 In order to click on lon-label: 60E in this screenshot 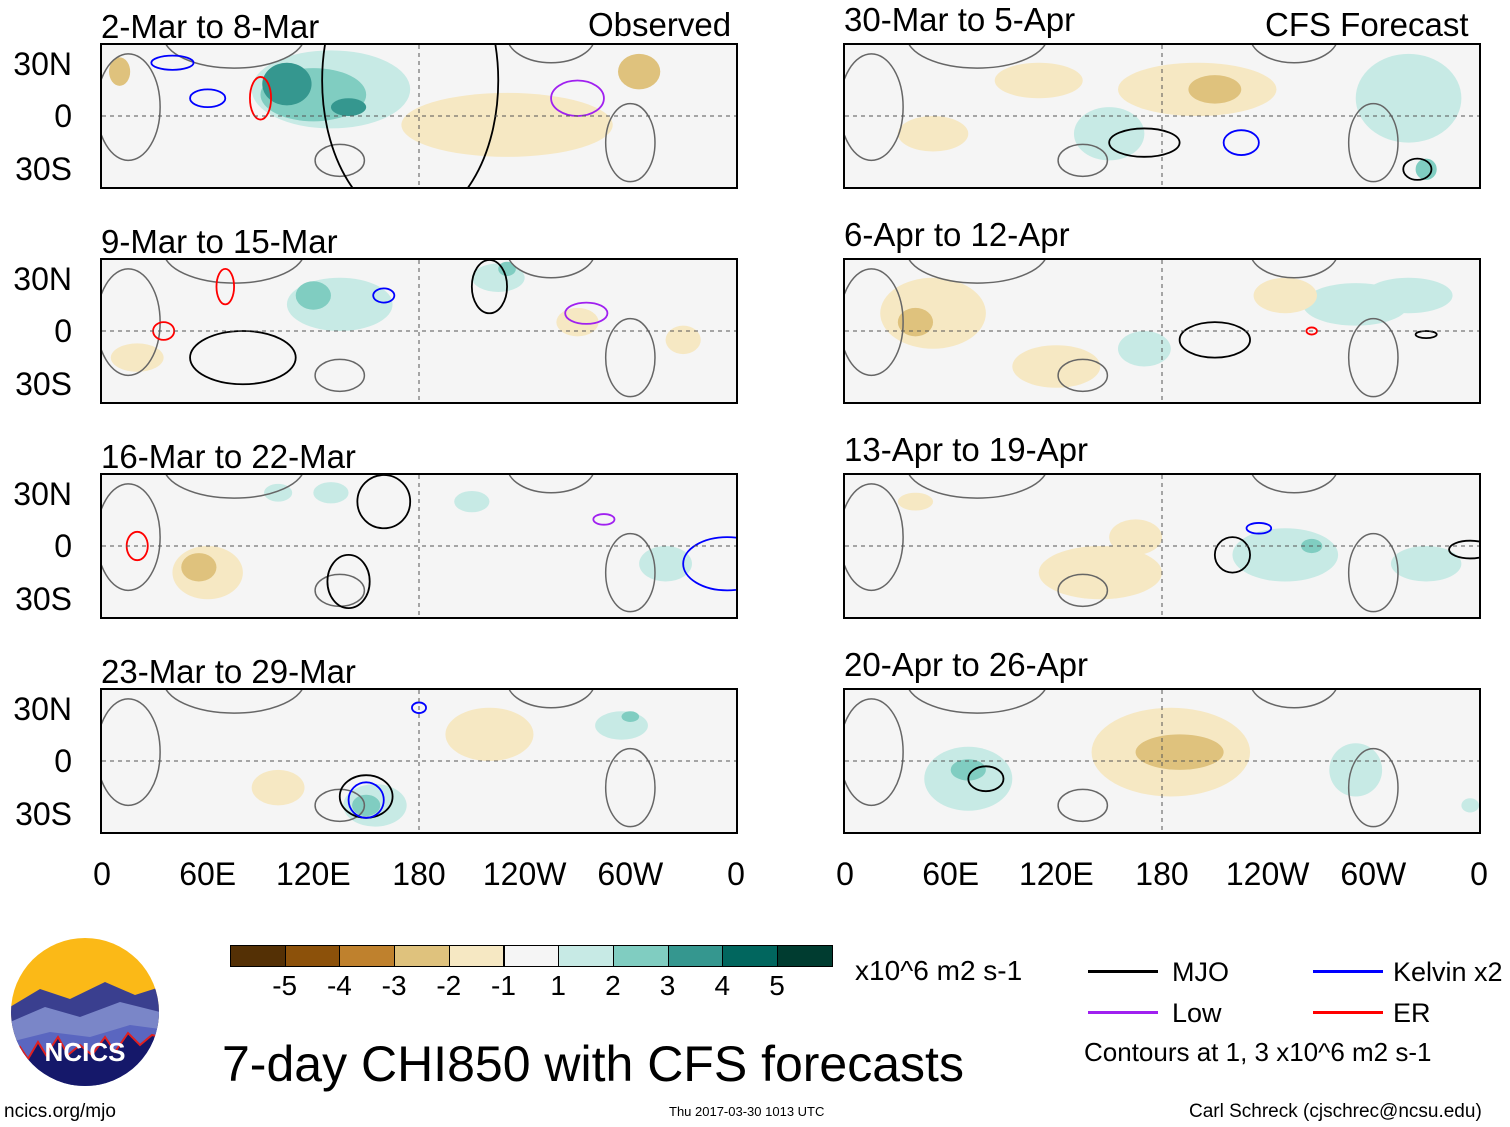, I will do `click(208, 874)`.